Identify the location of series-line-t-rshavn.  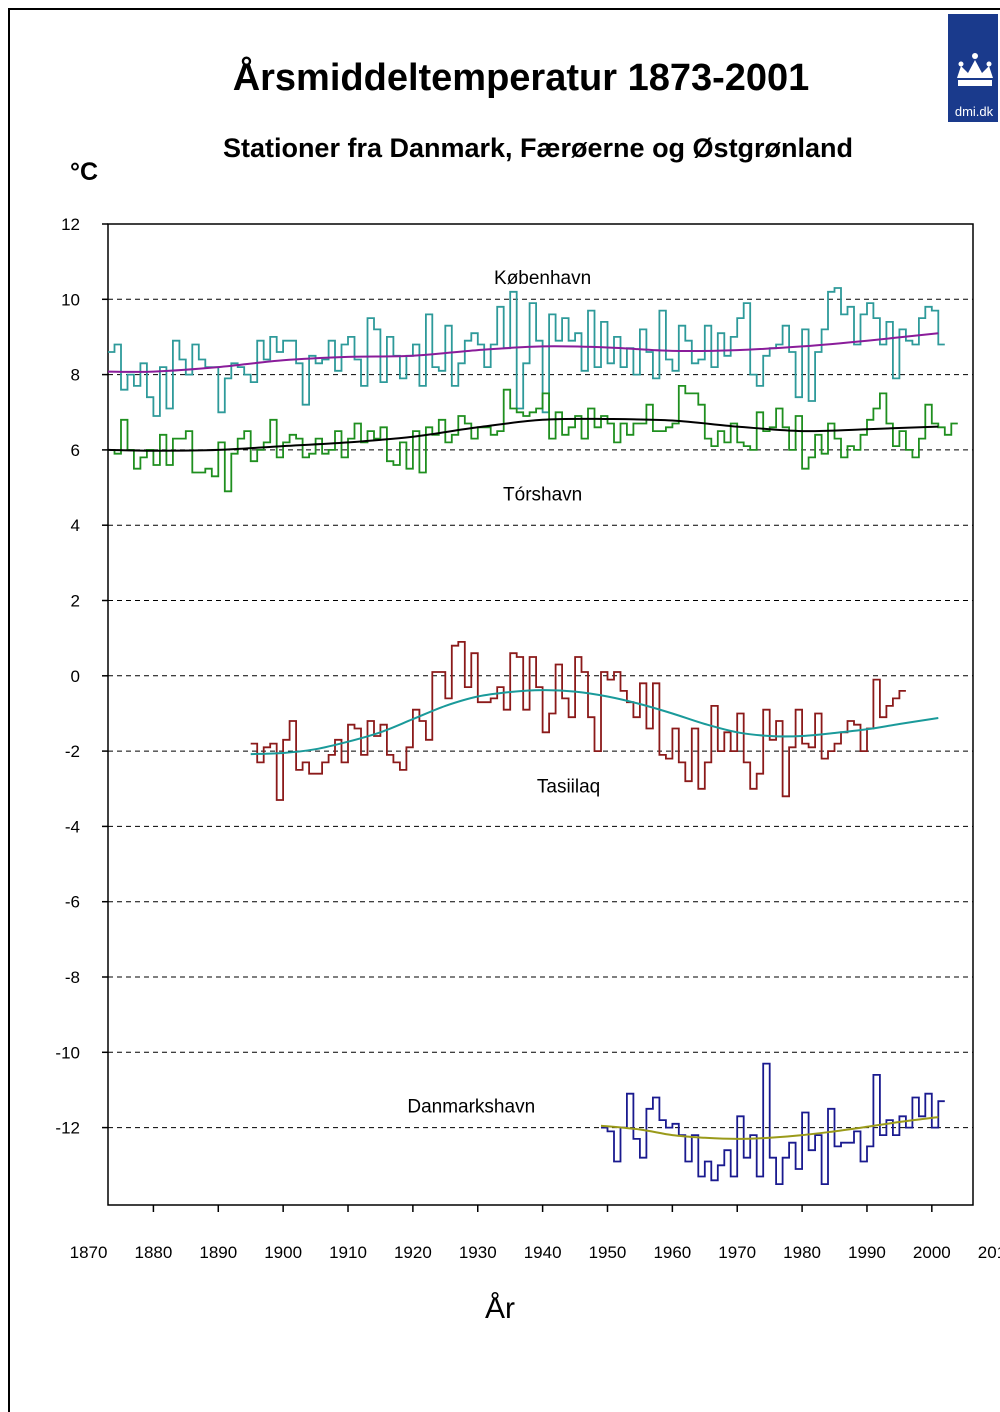
(533, 439).